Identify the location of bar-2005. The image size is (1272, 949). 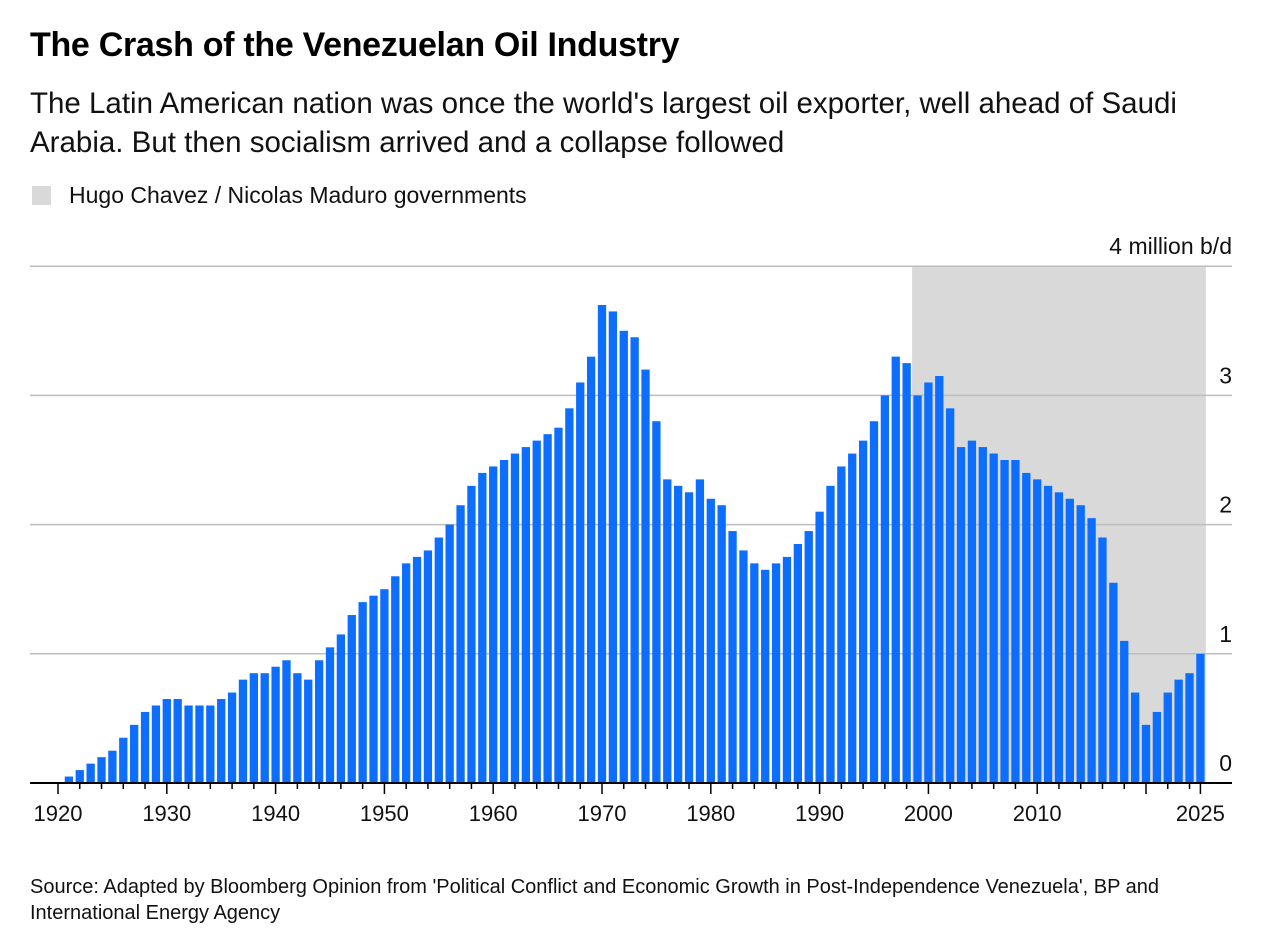
(982, 615).